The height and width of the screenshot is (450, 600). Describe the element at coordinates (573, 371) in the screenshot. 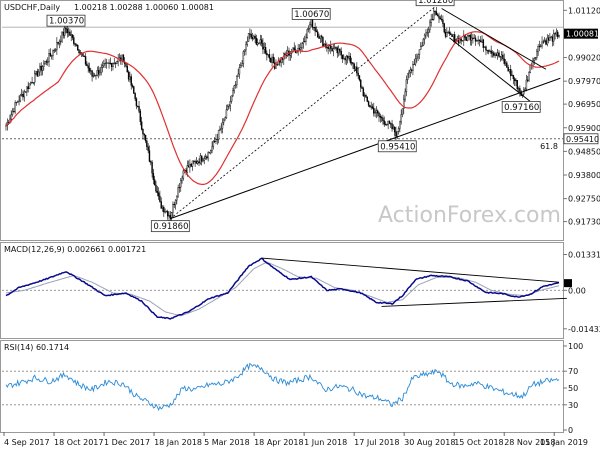

I see `rsi-y-tick-label: 70` at that location.